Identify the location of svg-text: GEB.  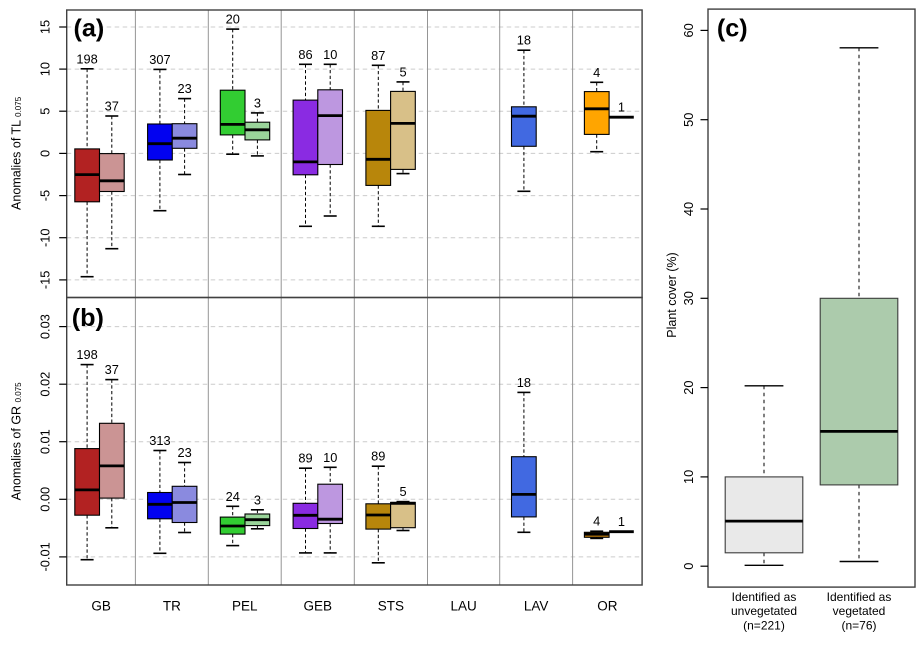
(318, 606).